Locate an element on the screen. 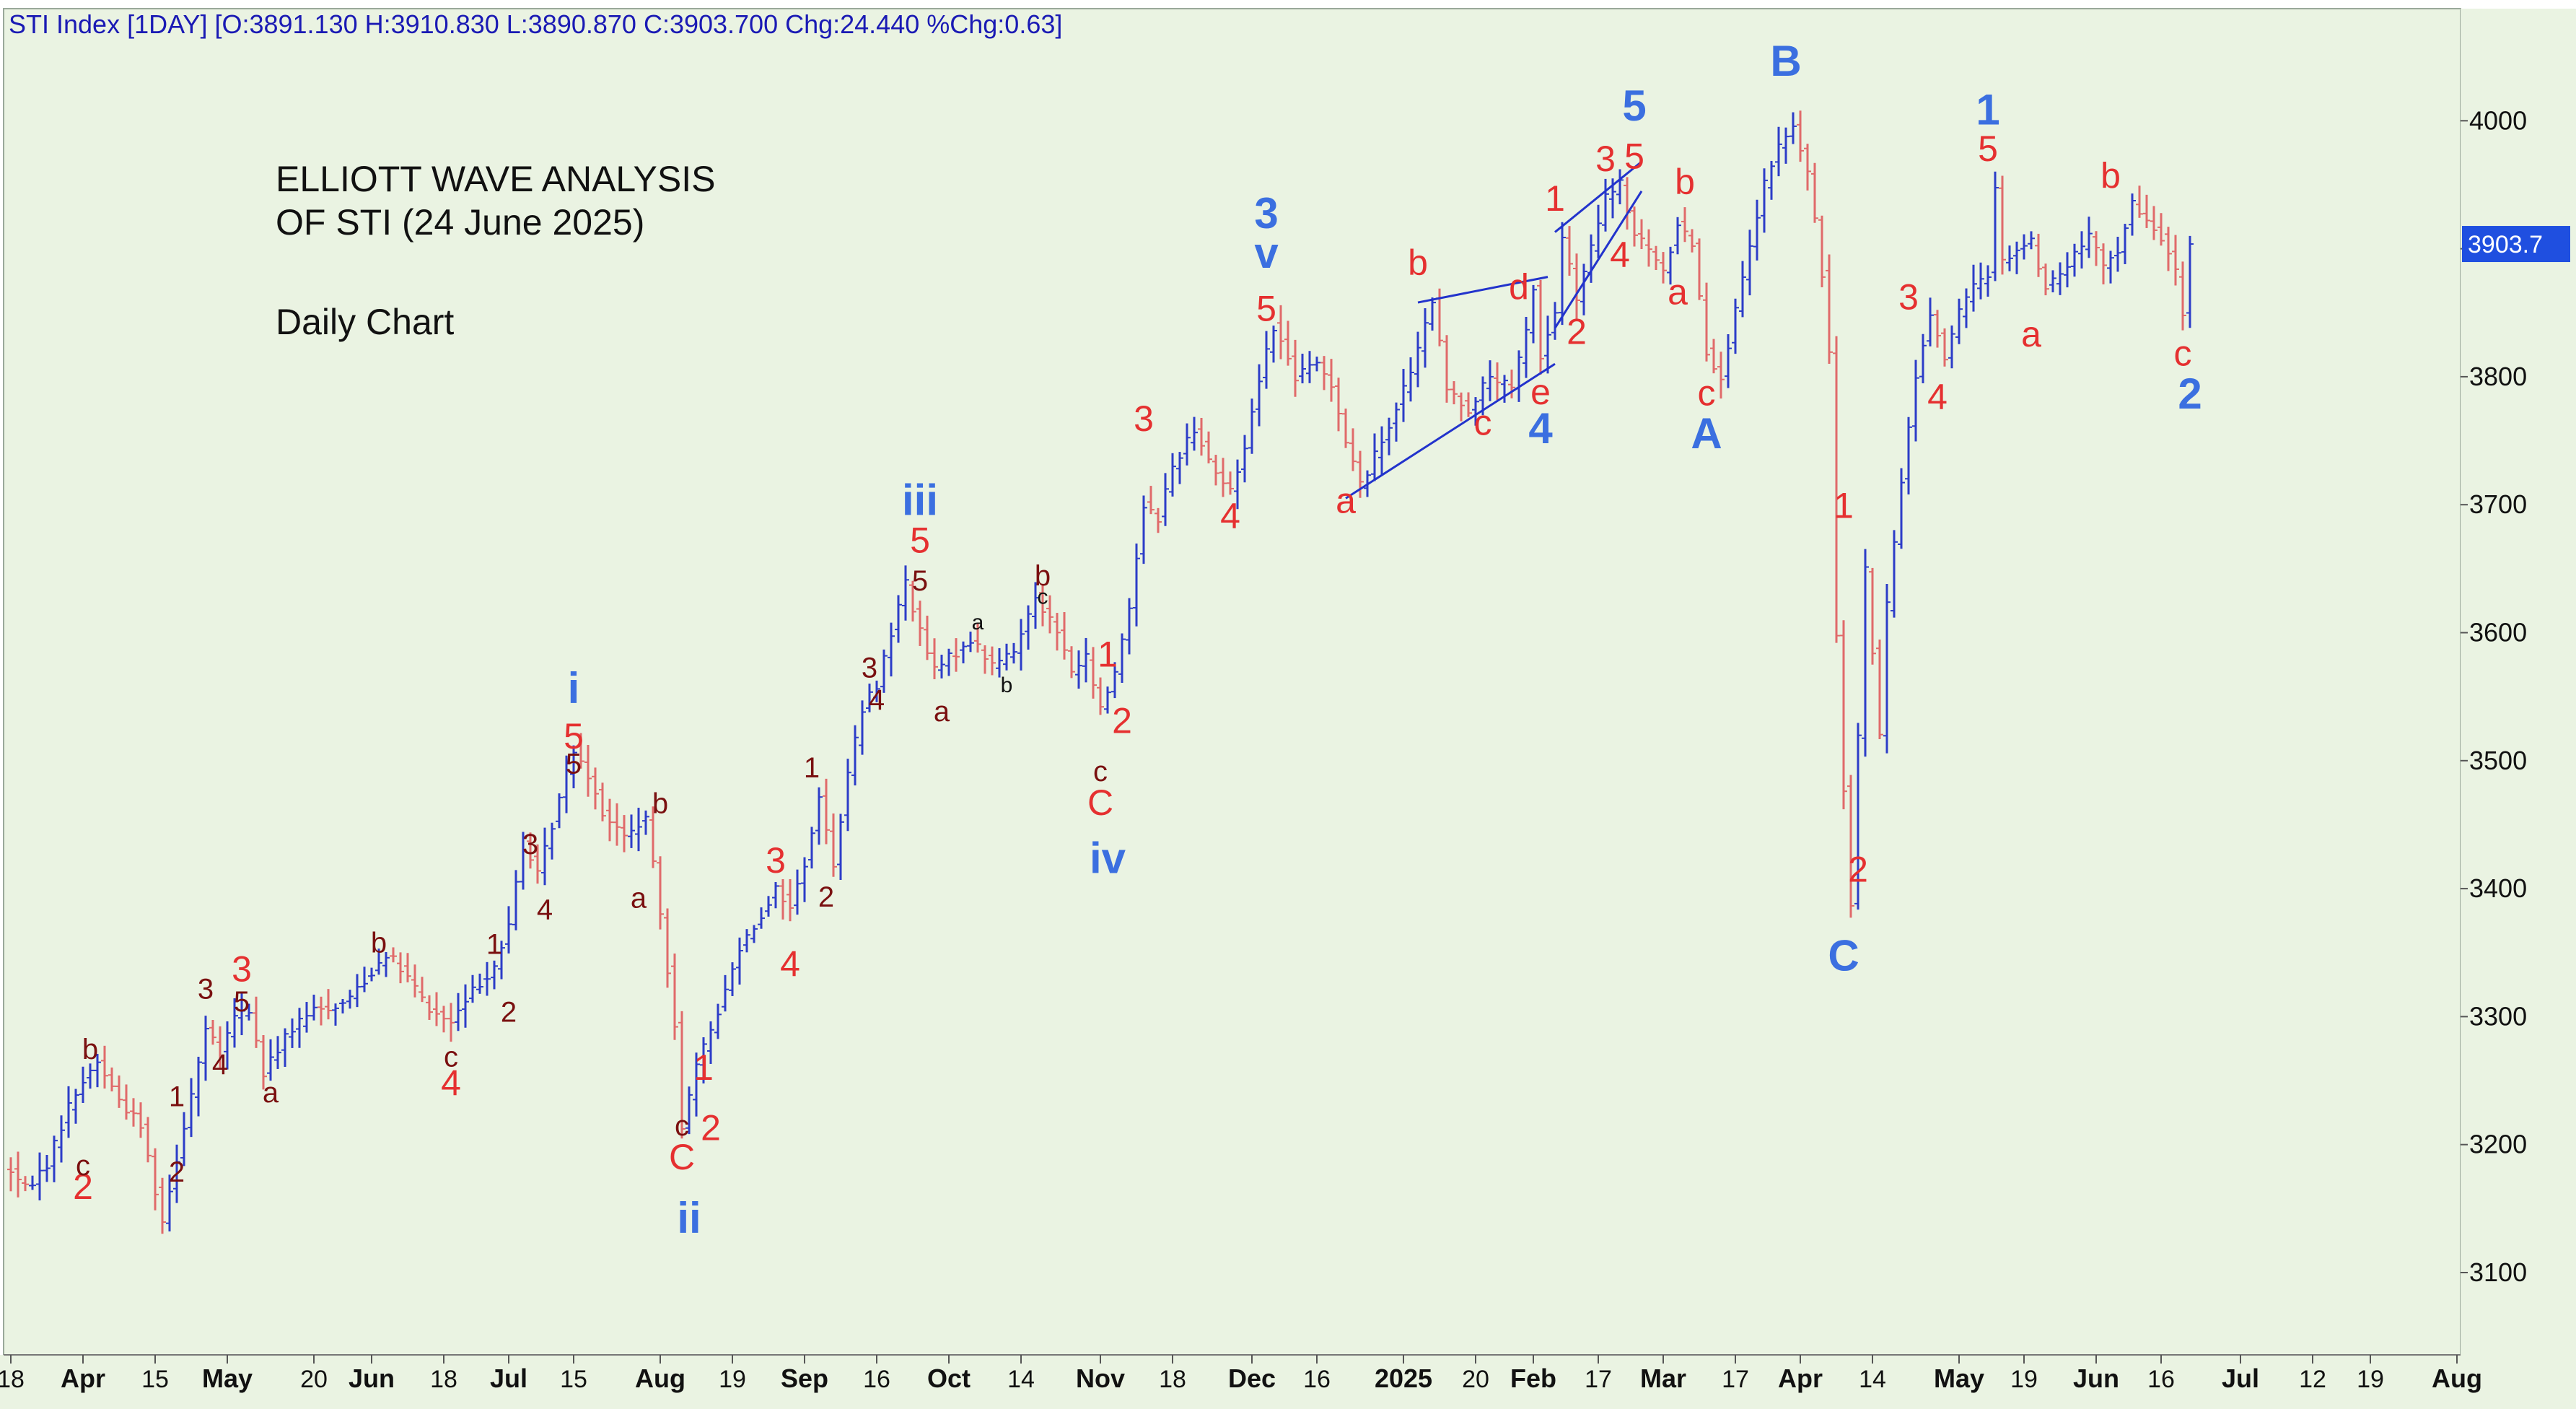 The height and width of the screenshot is (1409, 2576). x-tick-label: Oct is located at coordinates (949, 1378).